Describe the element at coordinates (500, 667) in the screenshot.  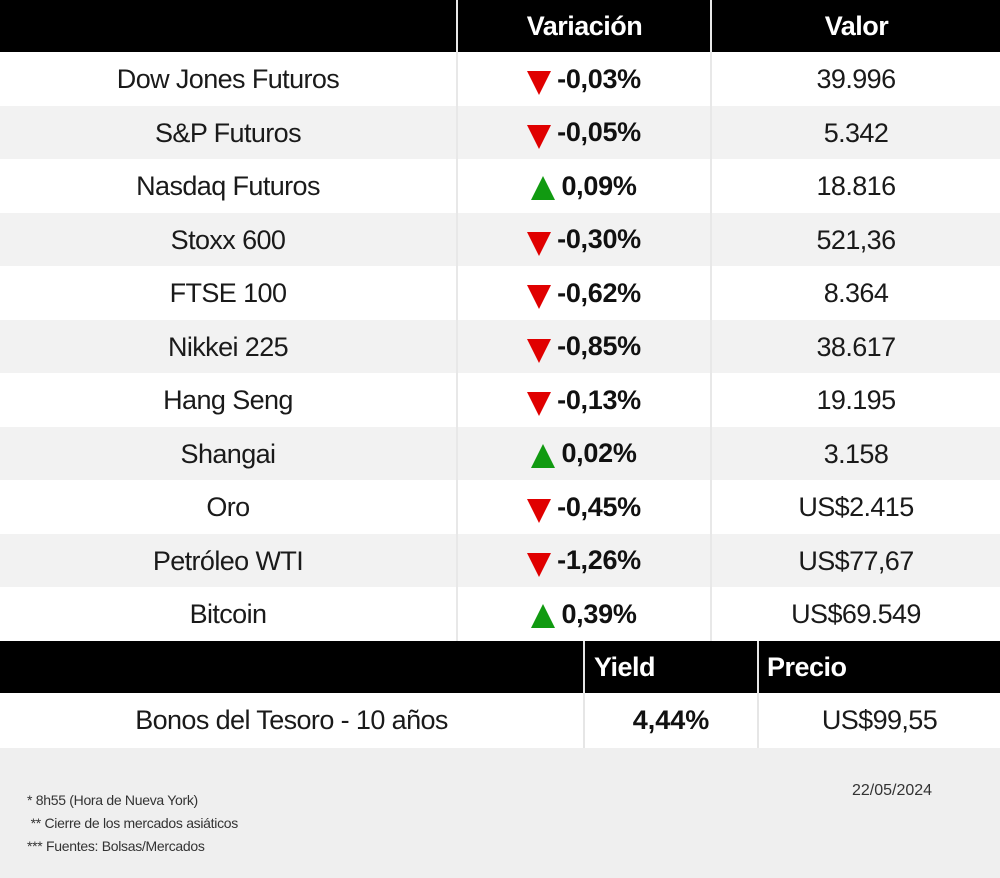
I see `bonds-header: Yield Precio` at that location.